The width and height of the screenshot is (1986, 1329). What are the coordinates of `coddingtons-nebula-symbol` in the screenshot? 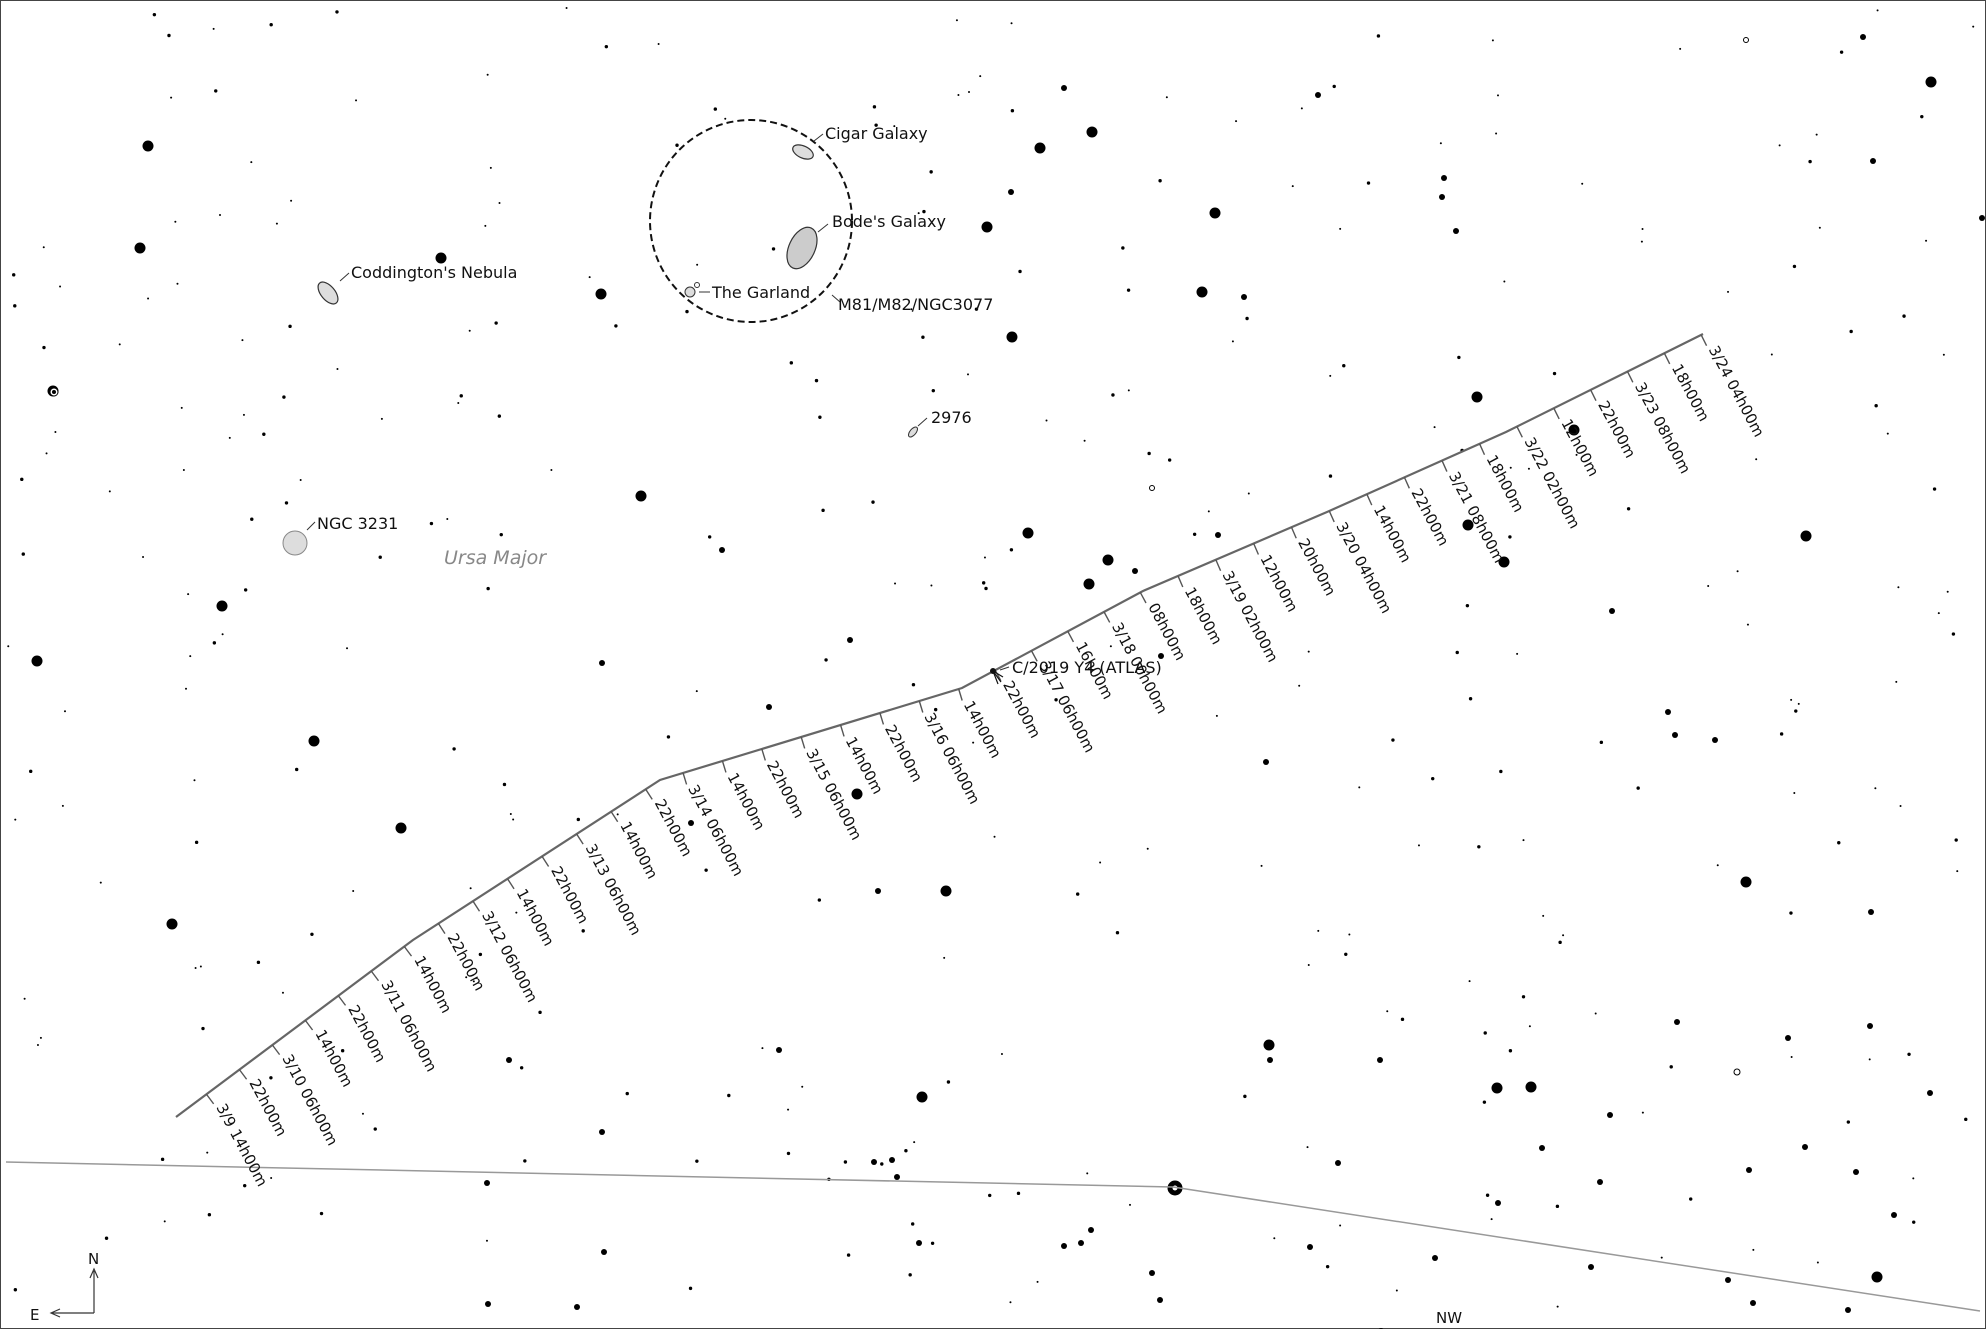 It's located at (328, 293).